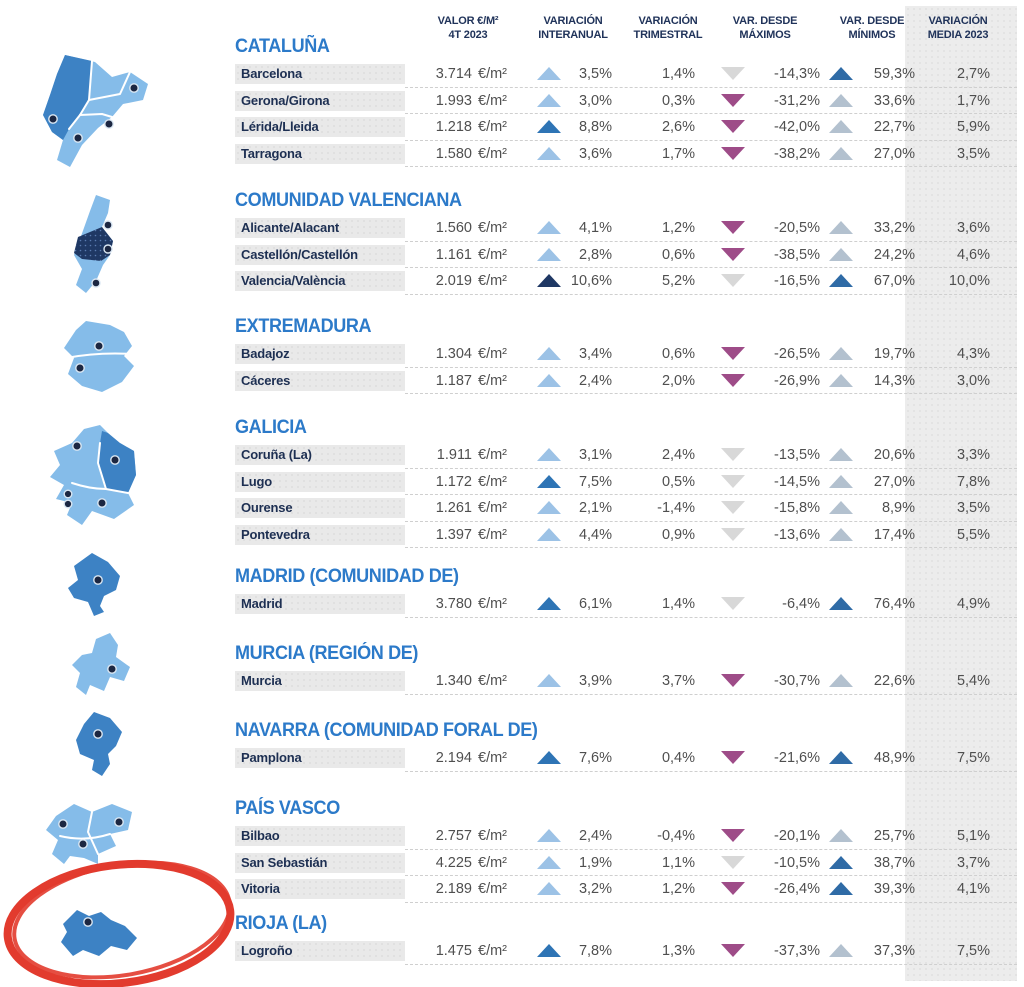 The width and height of the screenshot is (1024, 987). What do you see at coordinates (595, 862) in the screenshot?
I see `interanual-value: 1,9%` at bounding box center [595, 862].